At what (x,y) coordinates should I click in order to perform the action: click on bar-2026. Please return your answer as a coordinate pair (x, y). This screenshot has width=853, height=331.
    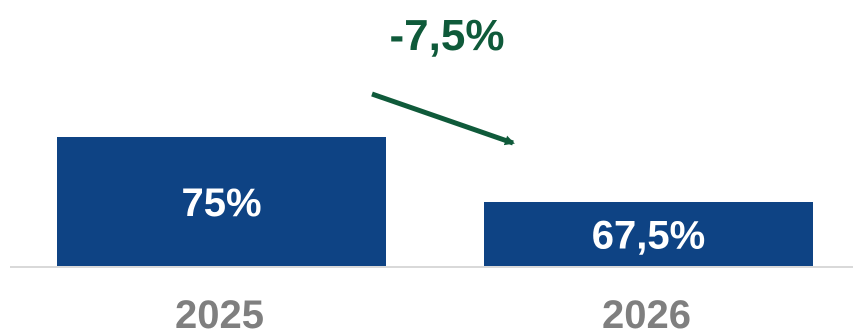
    Looking at the image, I should click on (648, 234).